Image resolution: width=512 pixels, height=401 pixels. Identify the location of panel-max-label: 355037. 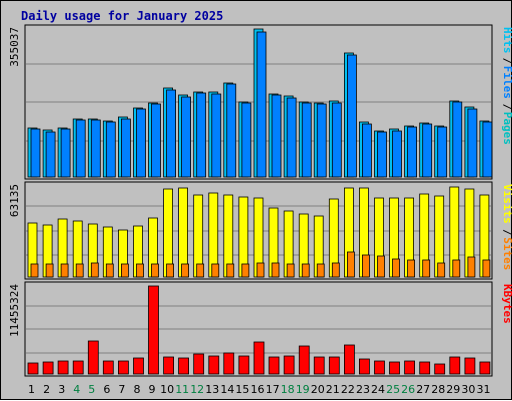
(14, 47).